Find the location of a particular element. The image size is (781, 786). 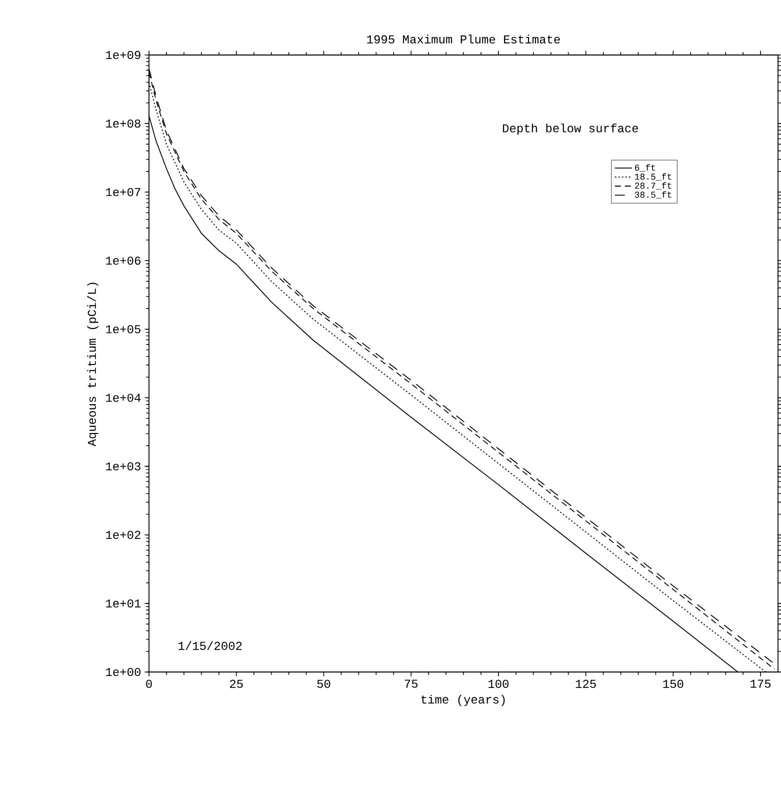

x-tick-label: 0 is located at coordinates (149, 684).